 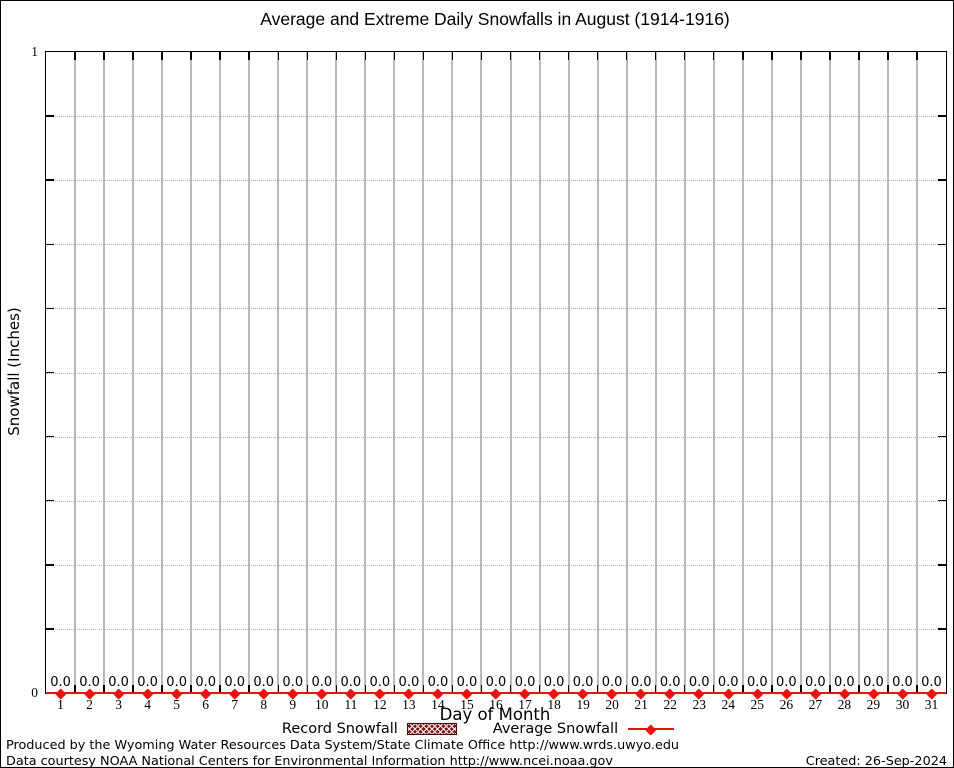 I want to click on x-tick-label: 18, so click(x=554, y=704).